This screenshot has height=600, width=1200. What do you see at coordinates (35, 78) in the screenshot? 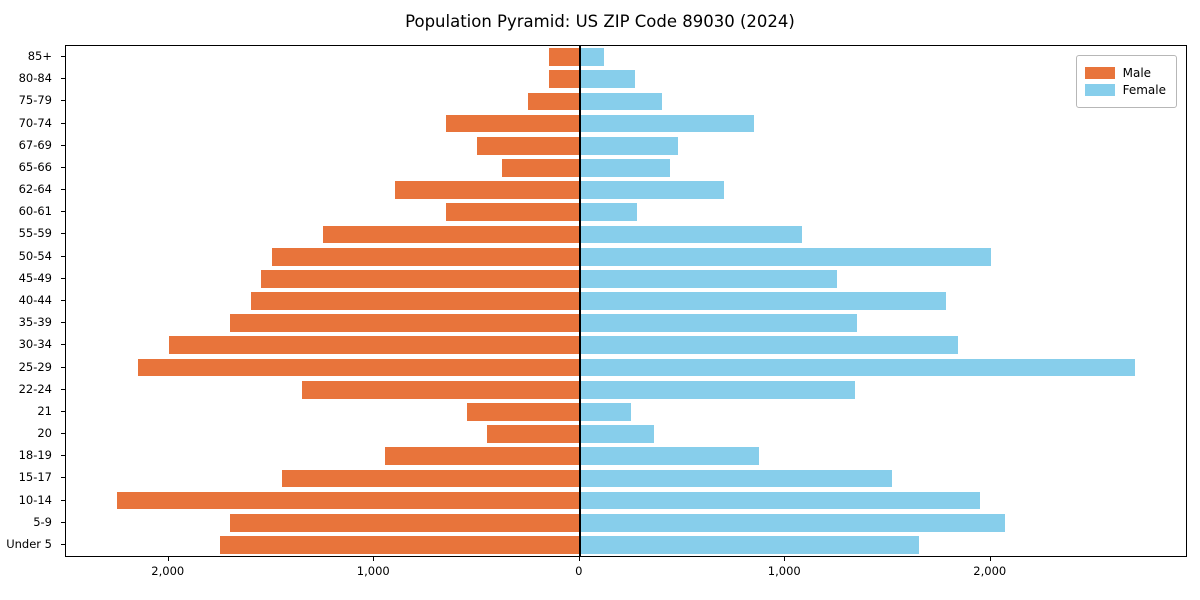
I see `y-tick-label-80-84: 80-84` at bounding box center [35, 78].